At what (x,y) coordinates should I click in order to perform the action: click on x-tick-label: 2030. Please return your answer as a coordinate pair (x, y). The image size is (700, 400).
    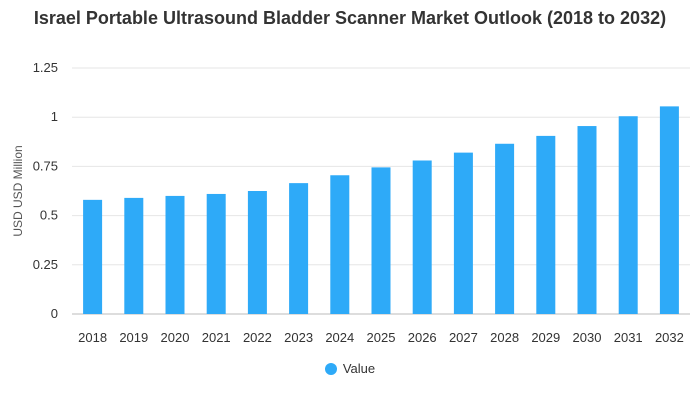
    Looking at the image, I should click on (587, 337).